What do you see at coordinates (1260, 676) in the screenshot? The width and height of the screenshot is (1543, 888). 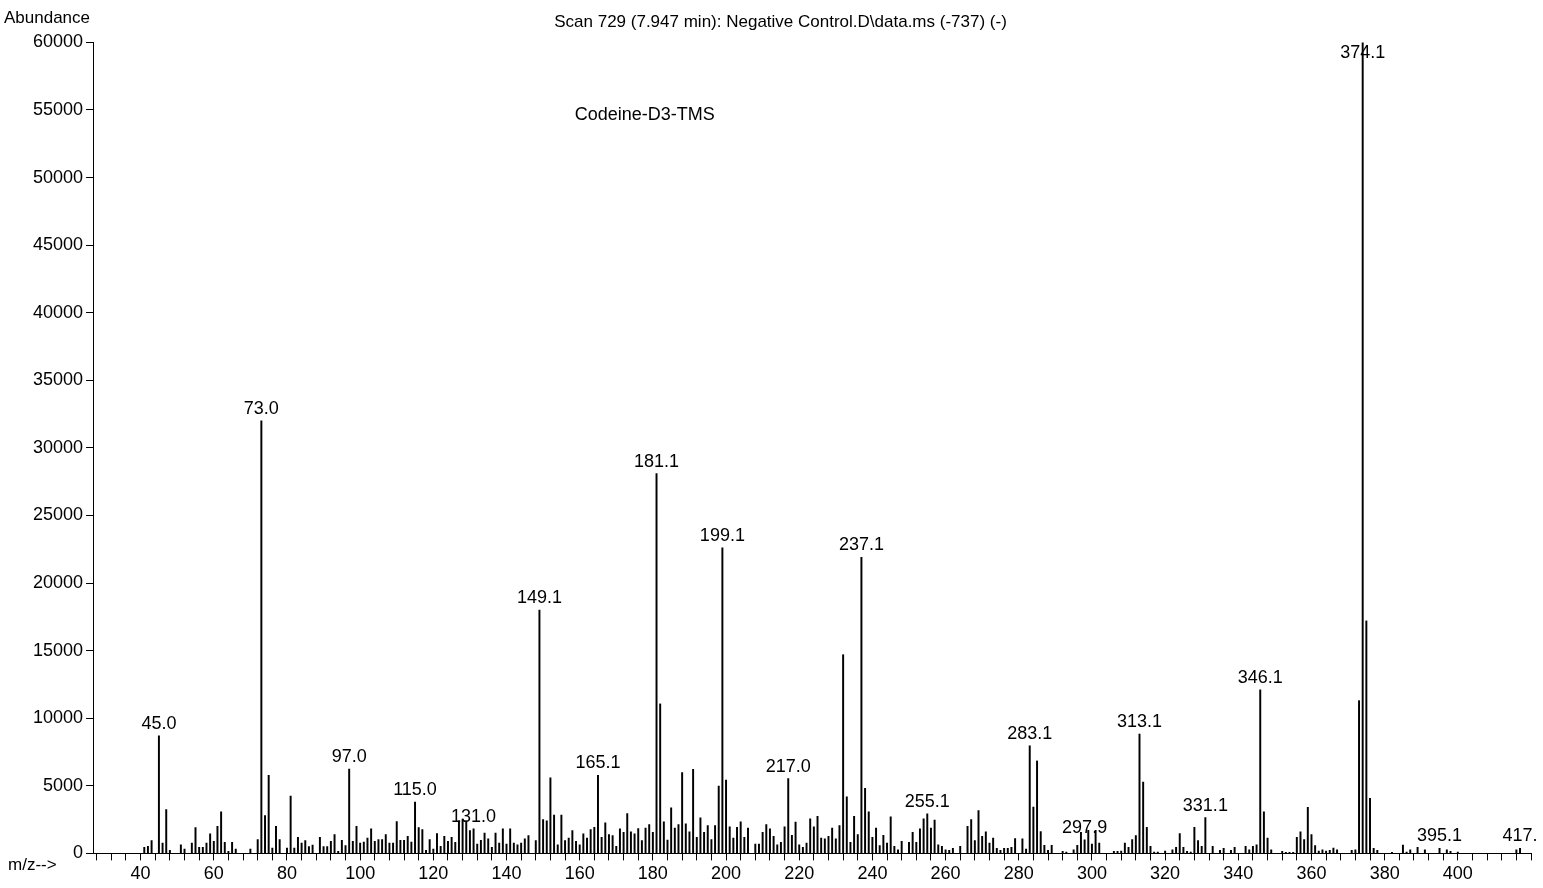 I see `annotation: 346.1` at bounding box center [1260, 676].